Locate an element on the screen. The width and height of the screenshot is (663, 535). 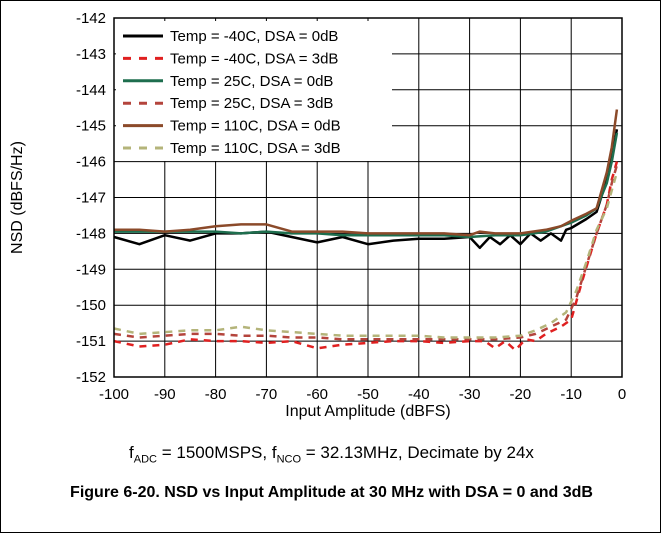
x-tick-label: 0 is located at coordinates (622, 394).